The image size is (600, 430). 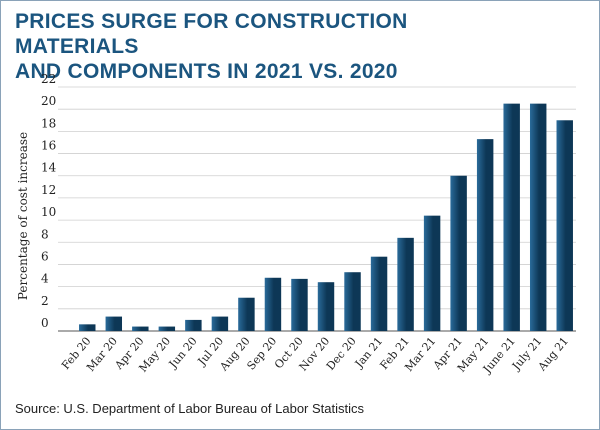 I want to click on y-tick-label: 18, so click(x=48, y=123).